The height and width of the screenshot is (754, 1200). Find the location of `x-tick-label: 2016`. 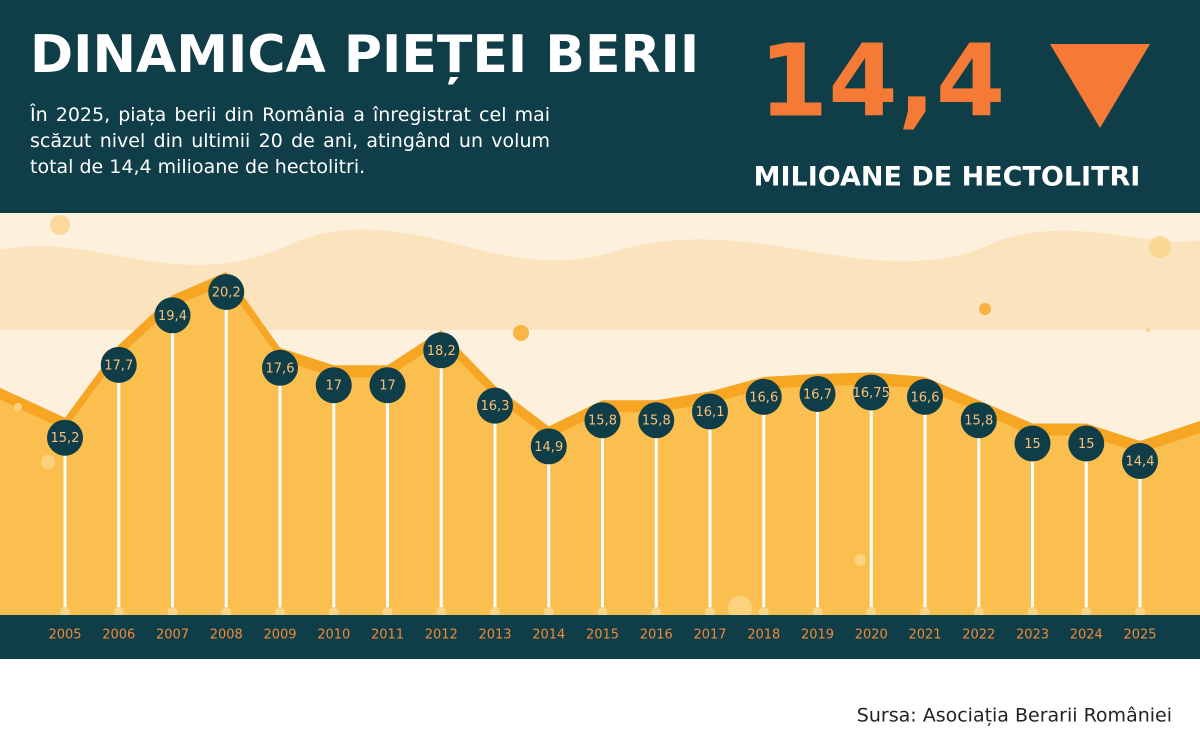

x-tick-label: 2016 is located at coordinates (656, 635).